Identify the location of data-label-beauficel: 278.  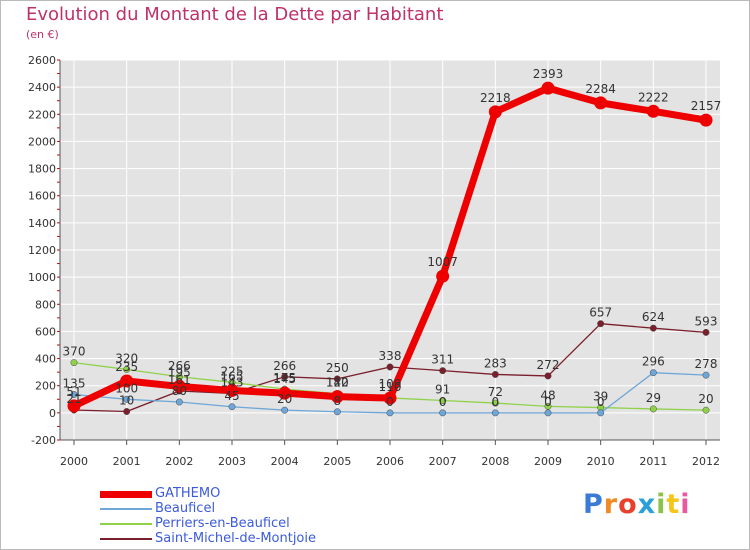
(706, 364).